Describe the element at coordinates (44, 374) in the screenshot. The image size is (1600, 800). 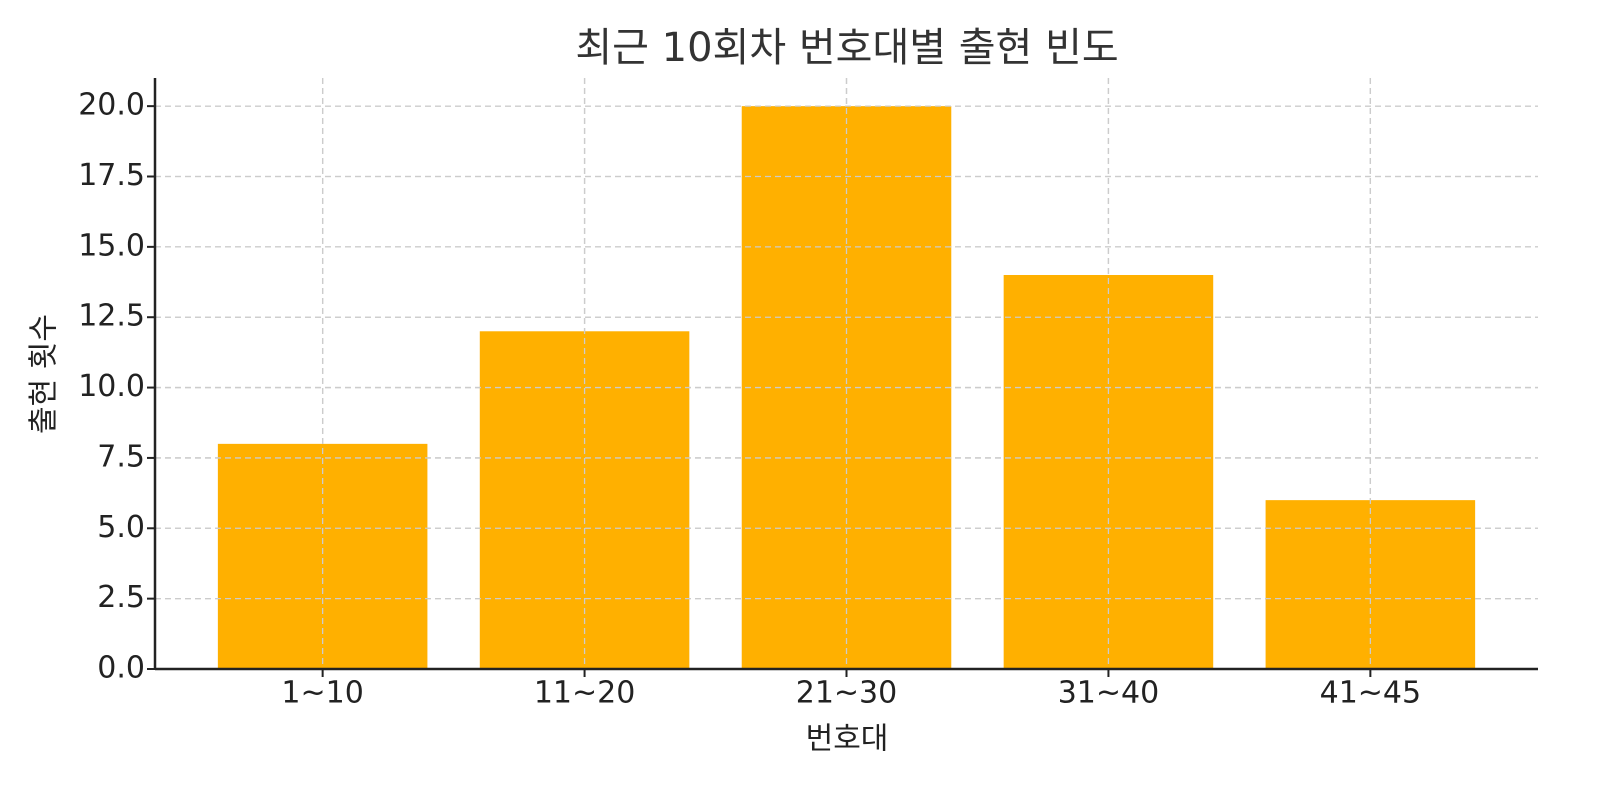
I see `y-axis-label: 출현 횟수` at that location.